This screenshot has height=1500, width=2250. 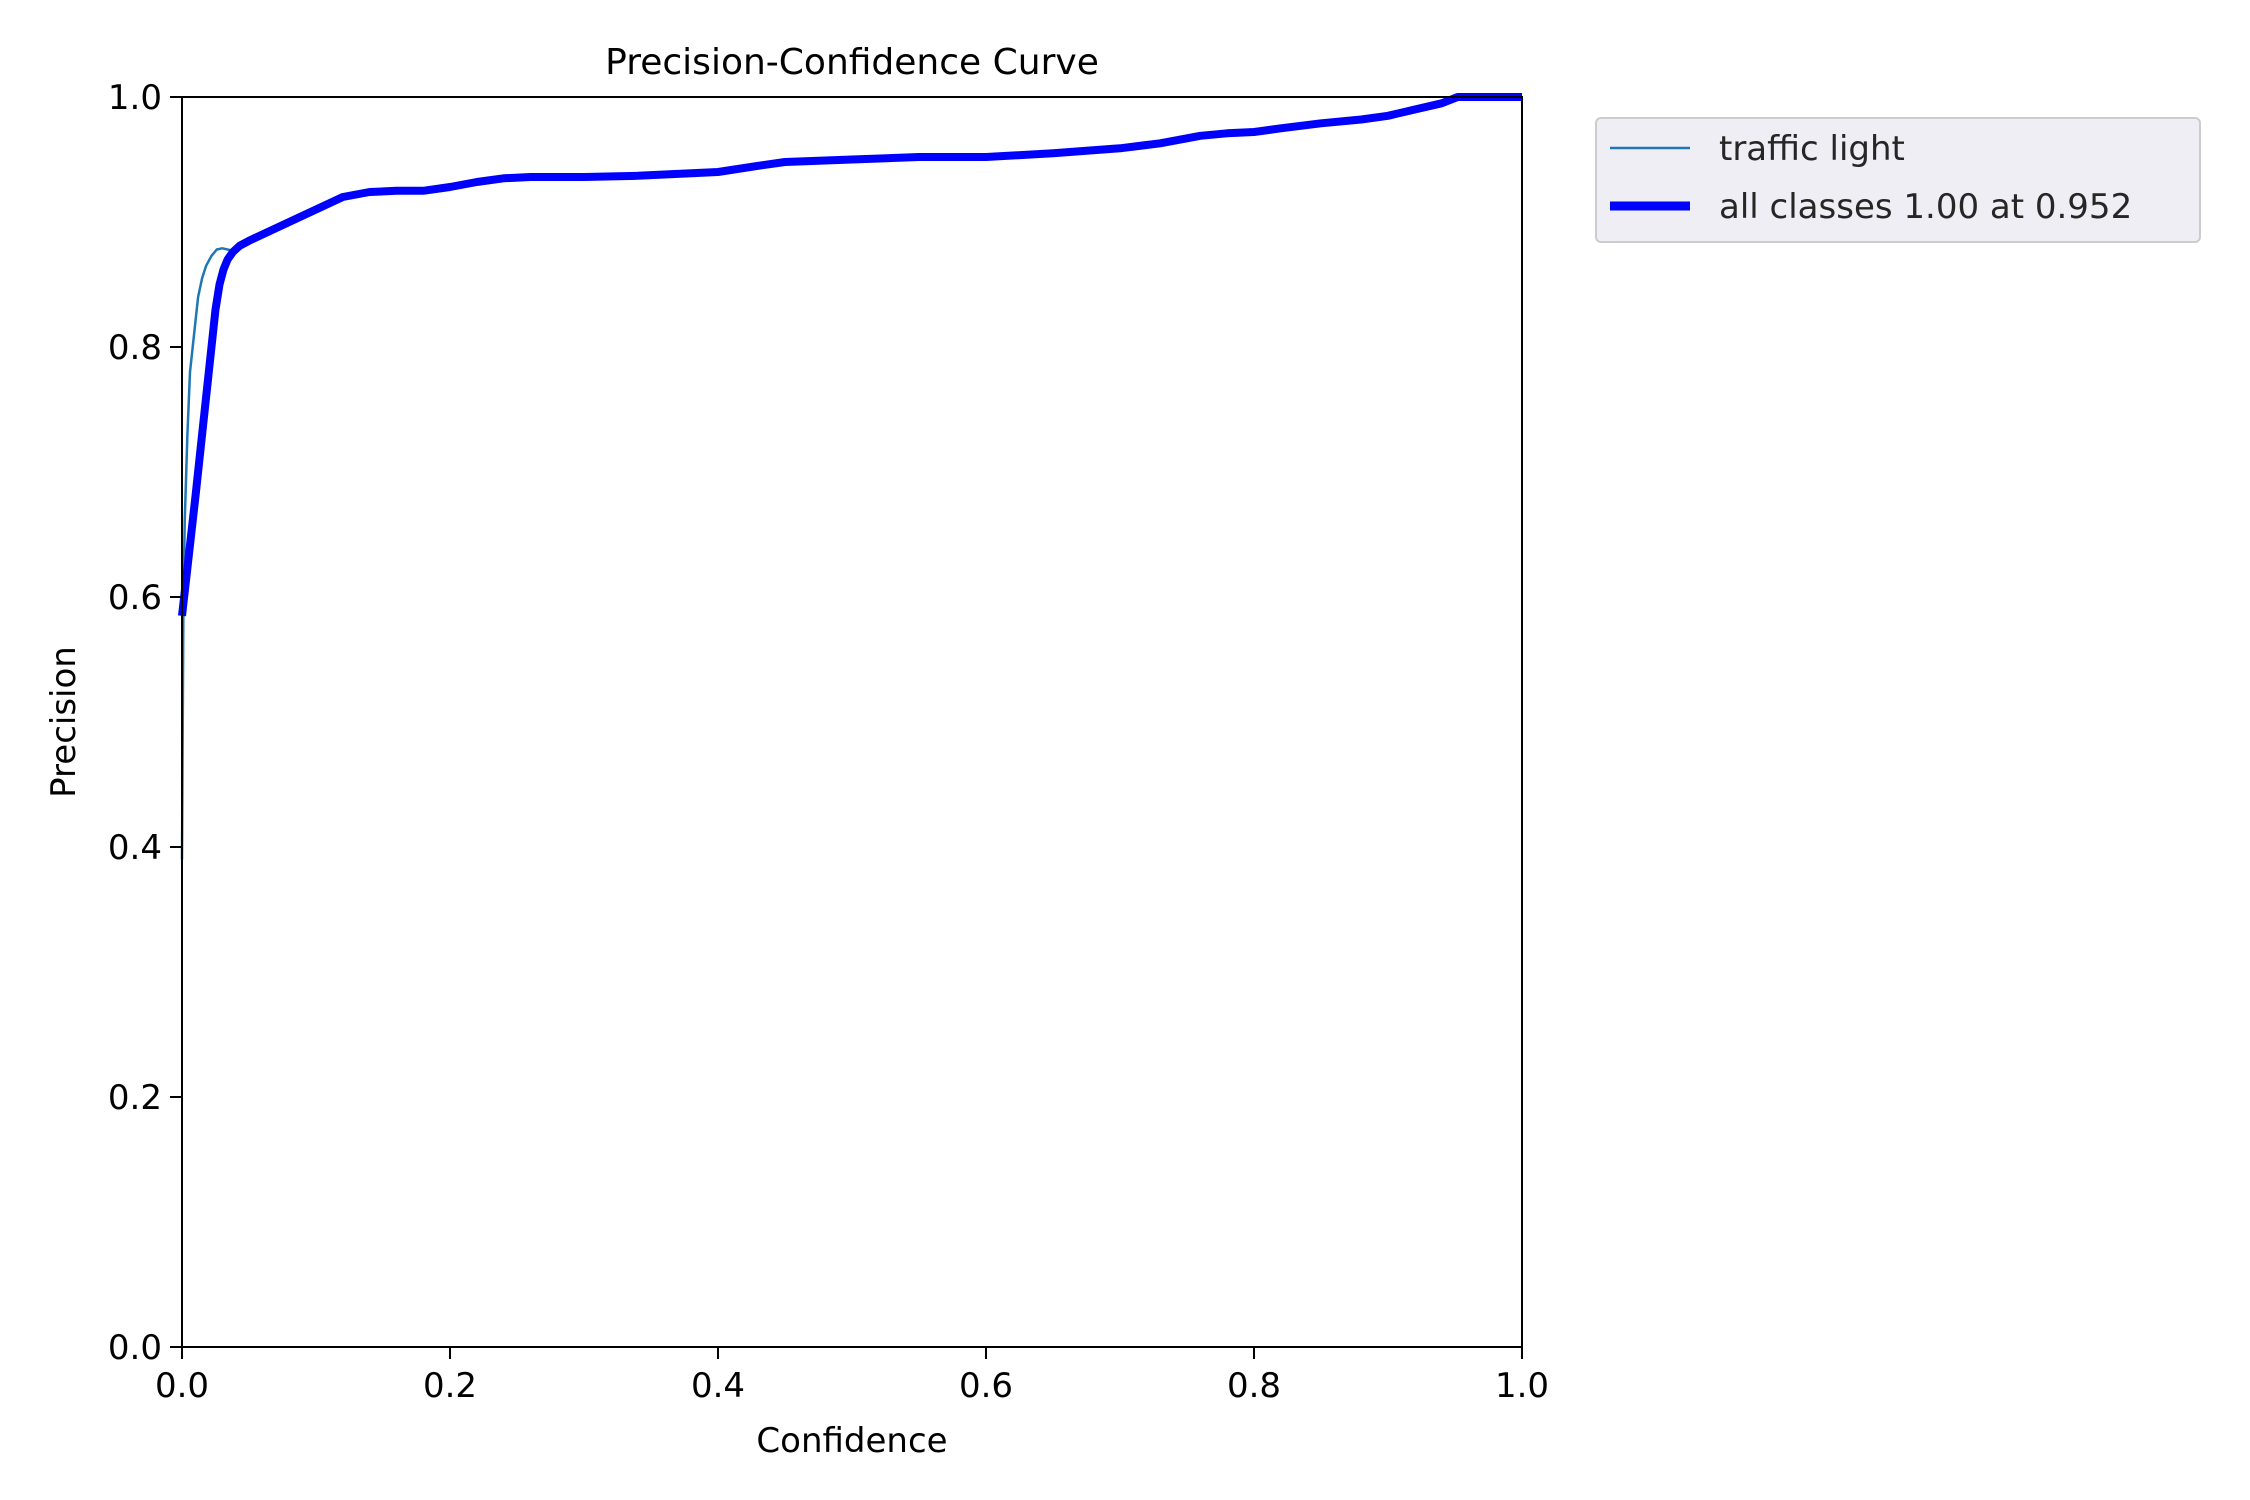 I want to click on legend-box, so click(x=1898, y=180).